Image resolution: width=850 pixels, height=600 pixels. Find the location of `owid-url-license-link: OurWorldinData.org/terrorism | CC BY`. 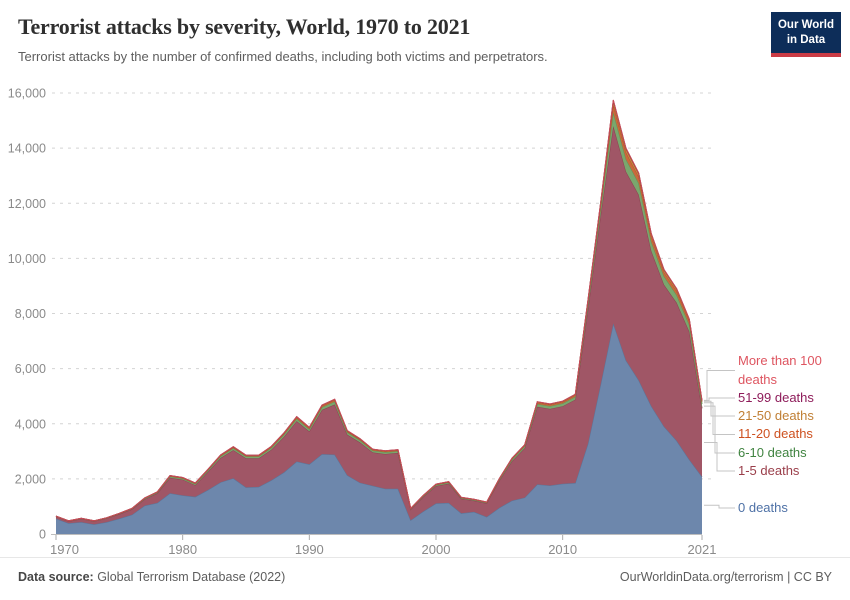

owid-url-license-link: OurWorldinData.org/terrorism | CC BY is located at coordinates (725, 577).